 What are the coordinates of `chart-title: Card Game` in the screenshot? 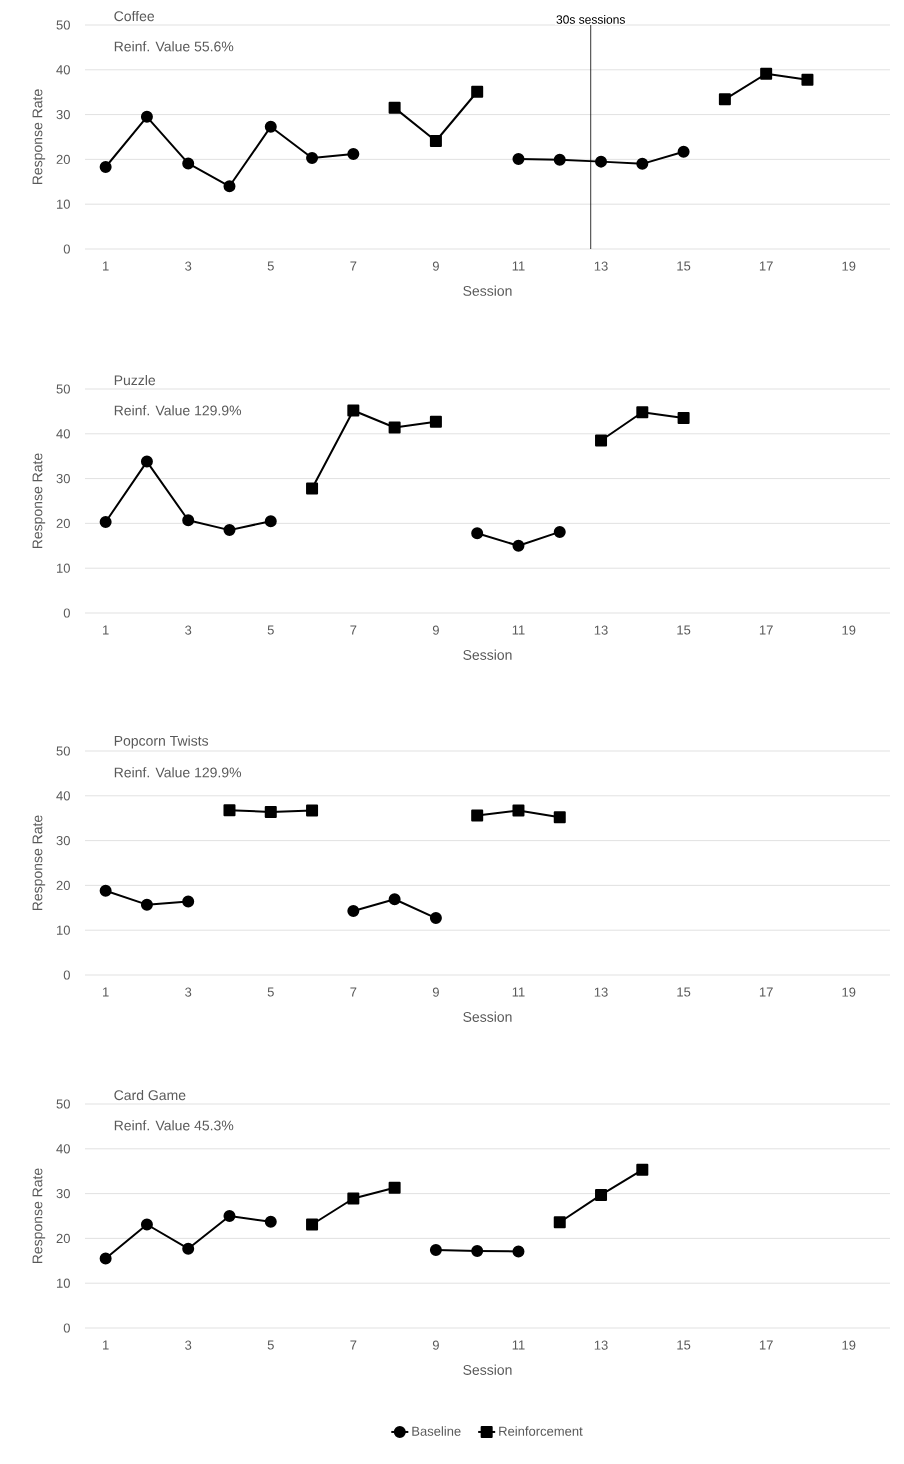 It's located at (150, 1095).